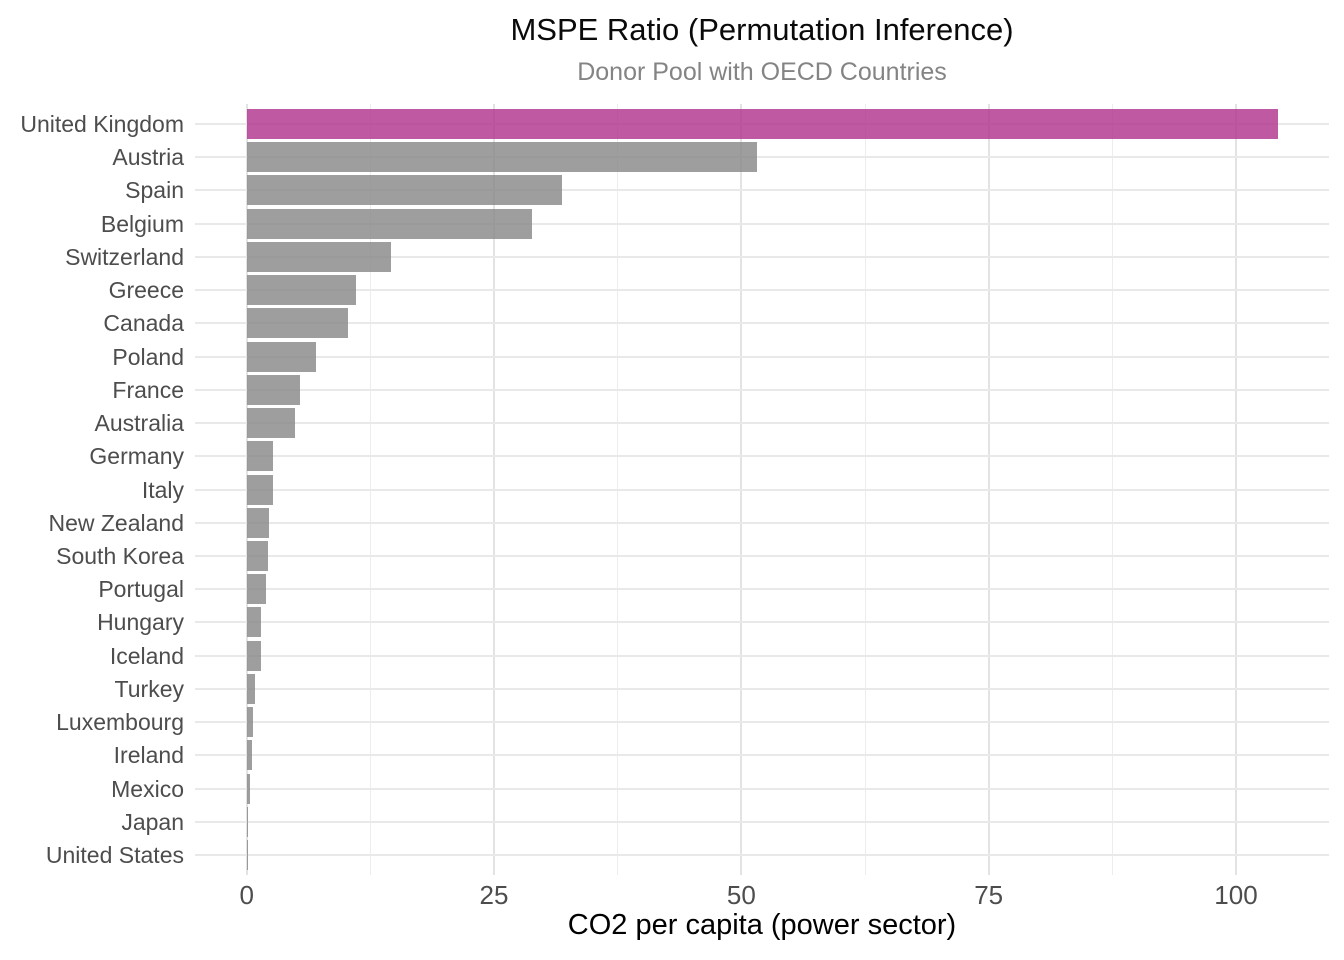 The image size is (1344, 960). What do you see at coordinates (762, 123) in the screenshot?
I see `bar-highlighted` at bounding box center [762, 123].